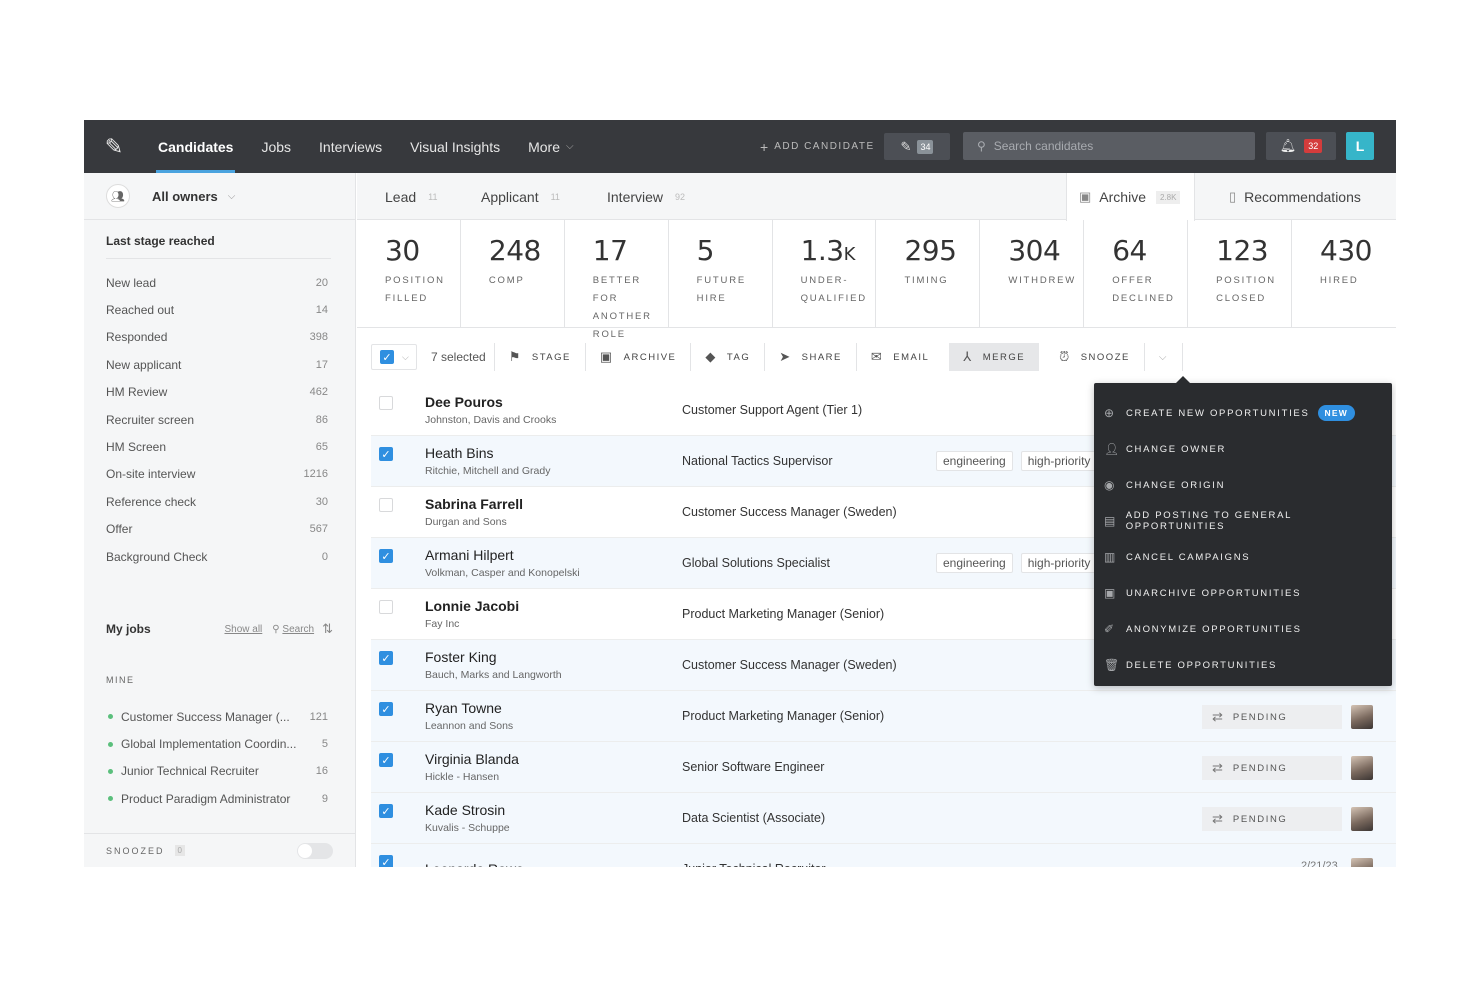 This screenshot has height=987, width=1480. Describe the element at coordinates (465, 810) in the screenshot. I see `candidate-name: Kade Strosin` at that location.